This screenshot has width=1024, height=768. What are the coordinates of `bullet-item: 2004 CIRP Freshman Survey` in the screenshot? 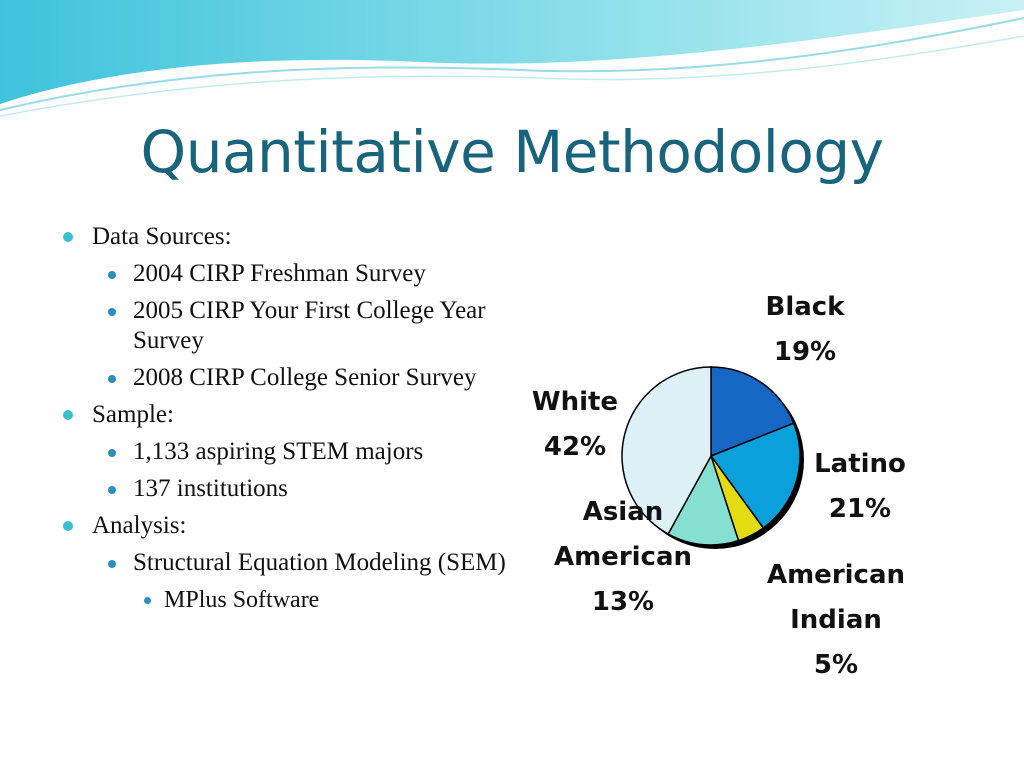 It's located at (290, 274).